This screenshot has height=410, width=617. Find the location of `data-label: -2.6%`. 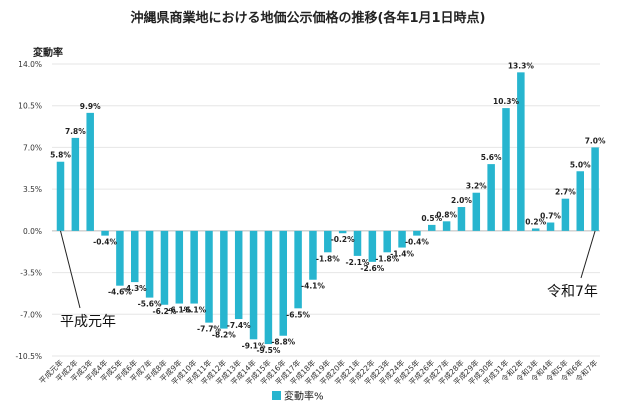

data-label: -2.6% is located at coordinates (372, 268).